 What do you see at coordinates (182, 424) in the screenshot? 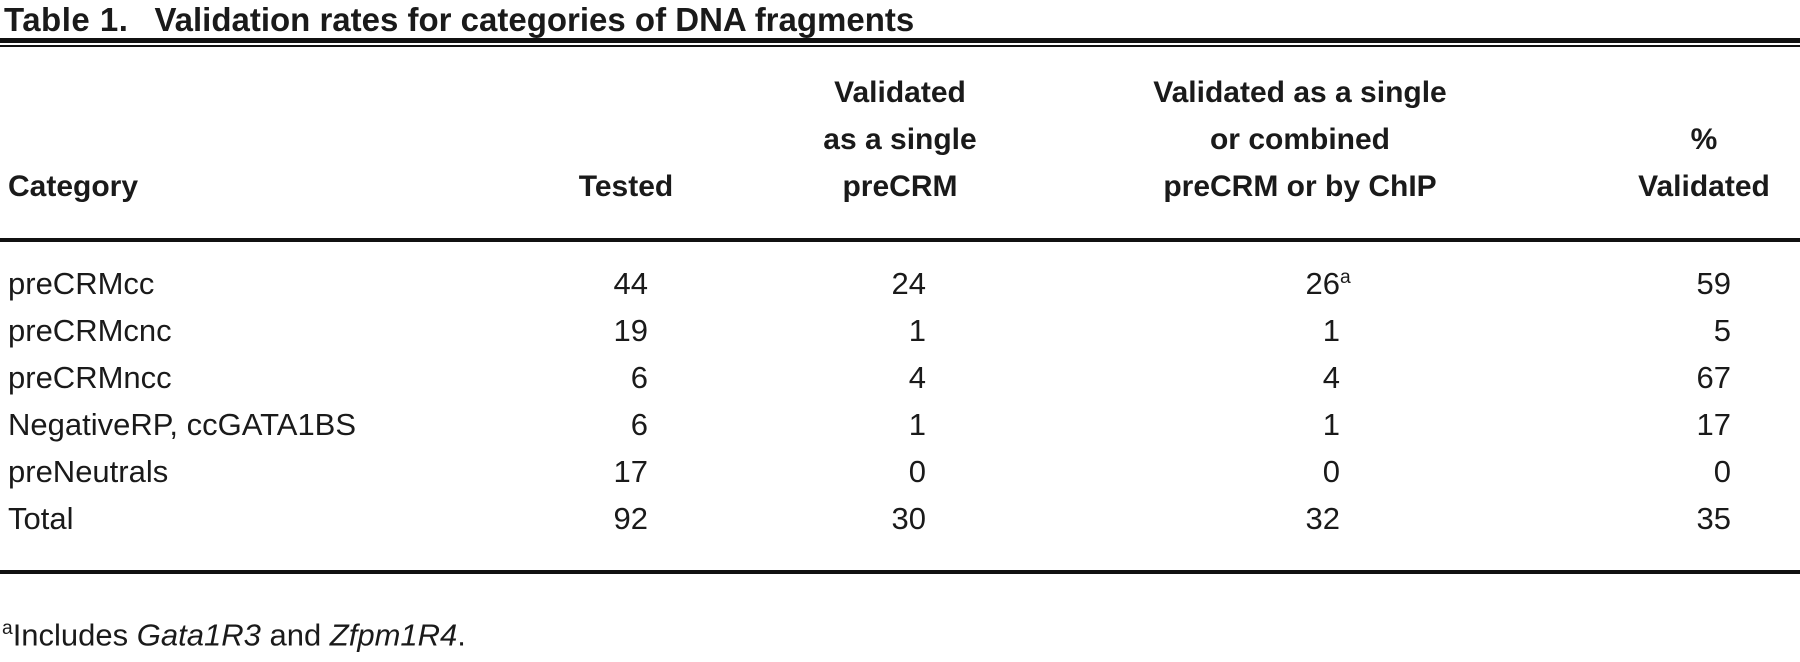
I see `cell-category: NegativeRP, ccGATA1BS` at bounding box center [182, 424].